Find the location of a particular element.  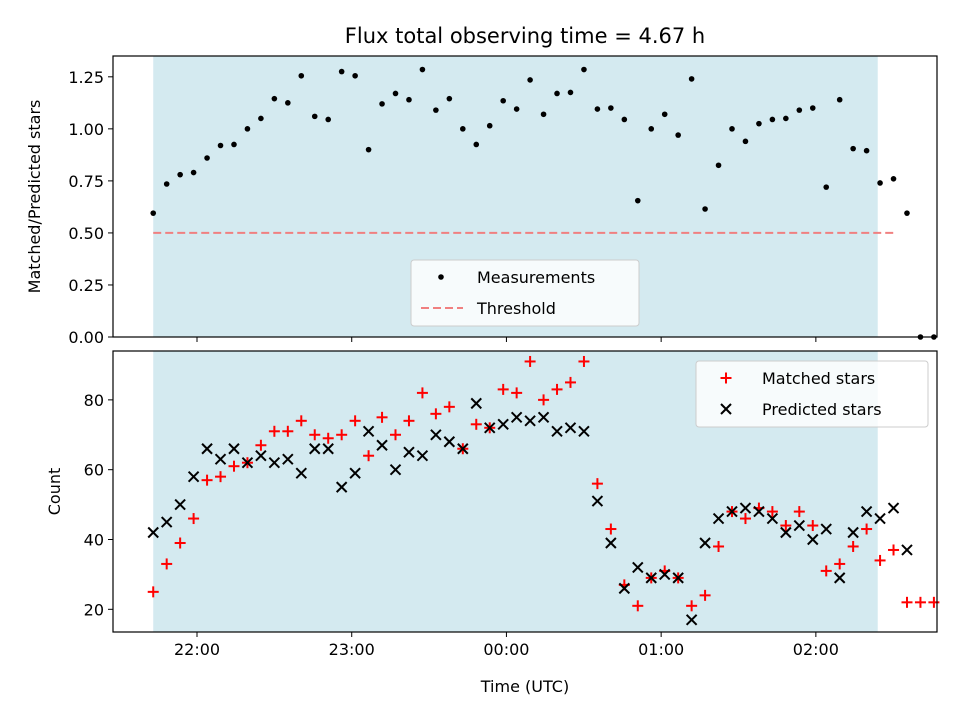

y-tick-label: 1.00 is located at coordinates (86, 129).